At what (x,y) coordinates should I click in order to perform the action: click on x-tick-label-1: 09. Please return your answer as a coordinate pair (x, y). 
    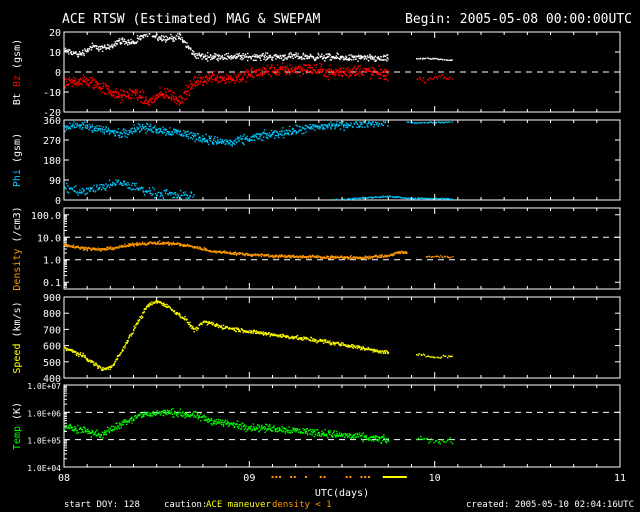
    Looking at the image, I should click on (249, 478).